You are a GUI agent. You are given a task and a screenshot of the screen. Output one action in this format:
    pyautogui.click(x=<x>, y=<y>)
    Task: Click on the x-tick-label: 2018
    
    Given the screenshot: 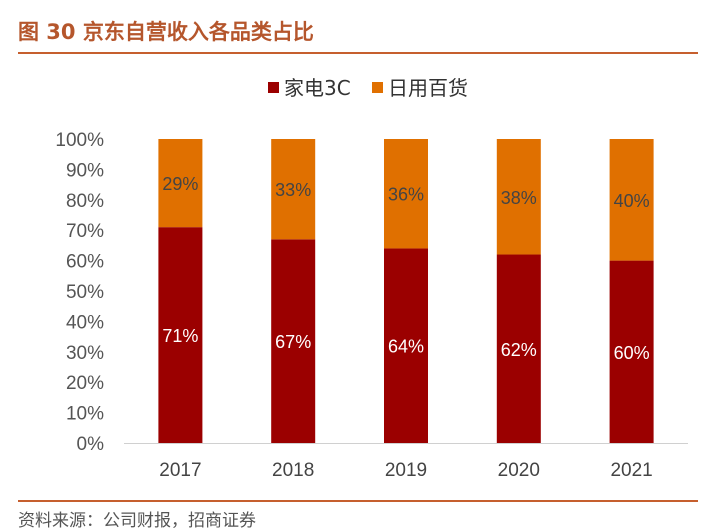 What is the action you would take?
    pyautogui.click(x=293, y=470)
    